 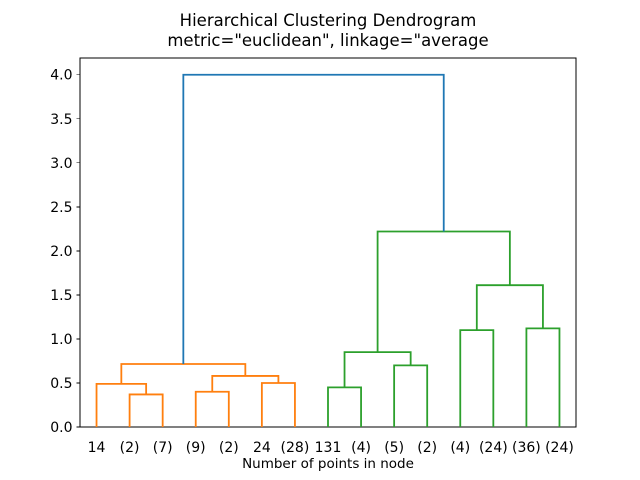 I want to click on y-tick-label: 2.0, so click(x=61, y=252).